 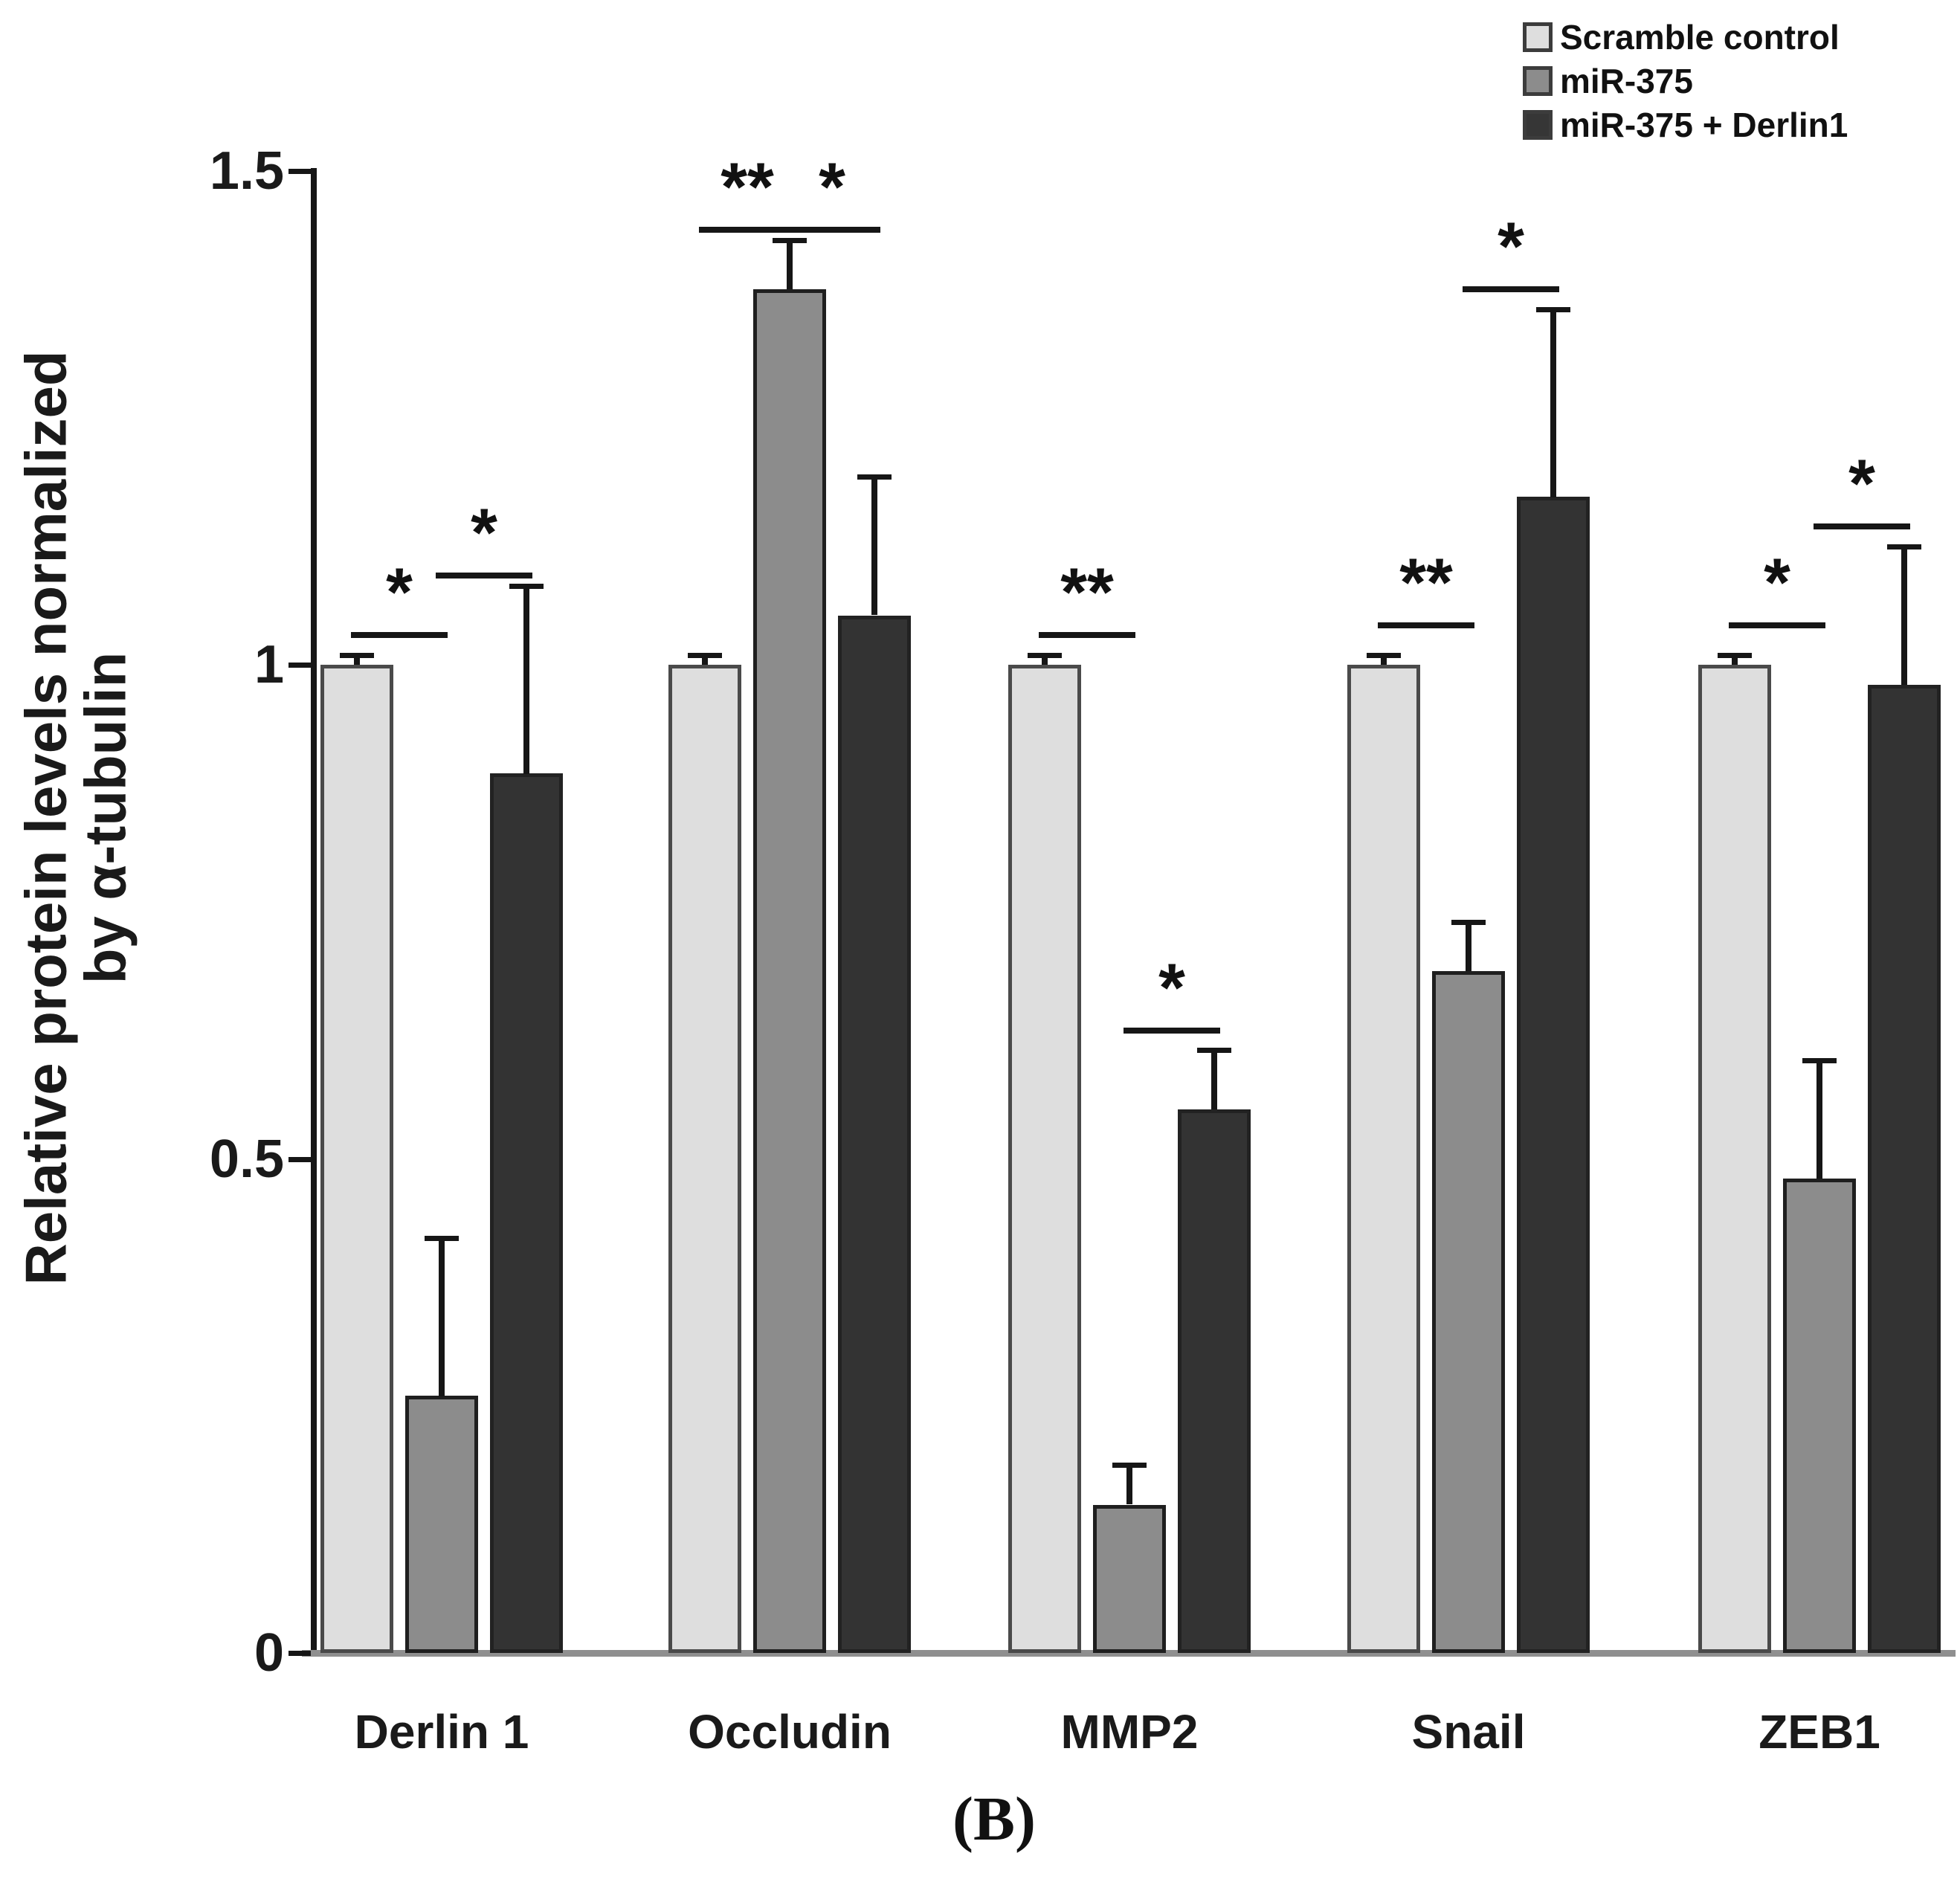 I want to click on y-axis-title-line1: Relative protein levels normalized, so click(x=46, y=818).